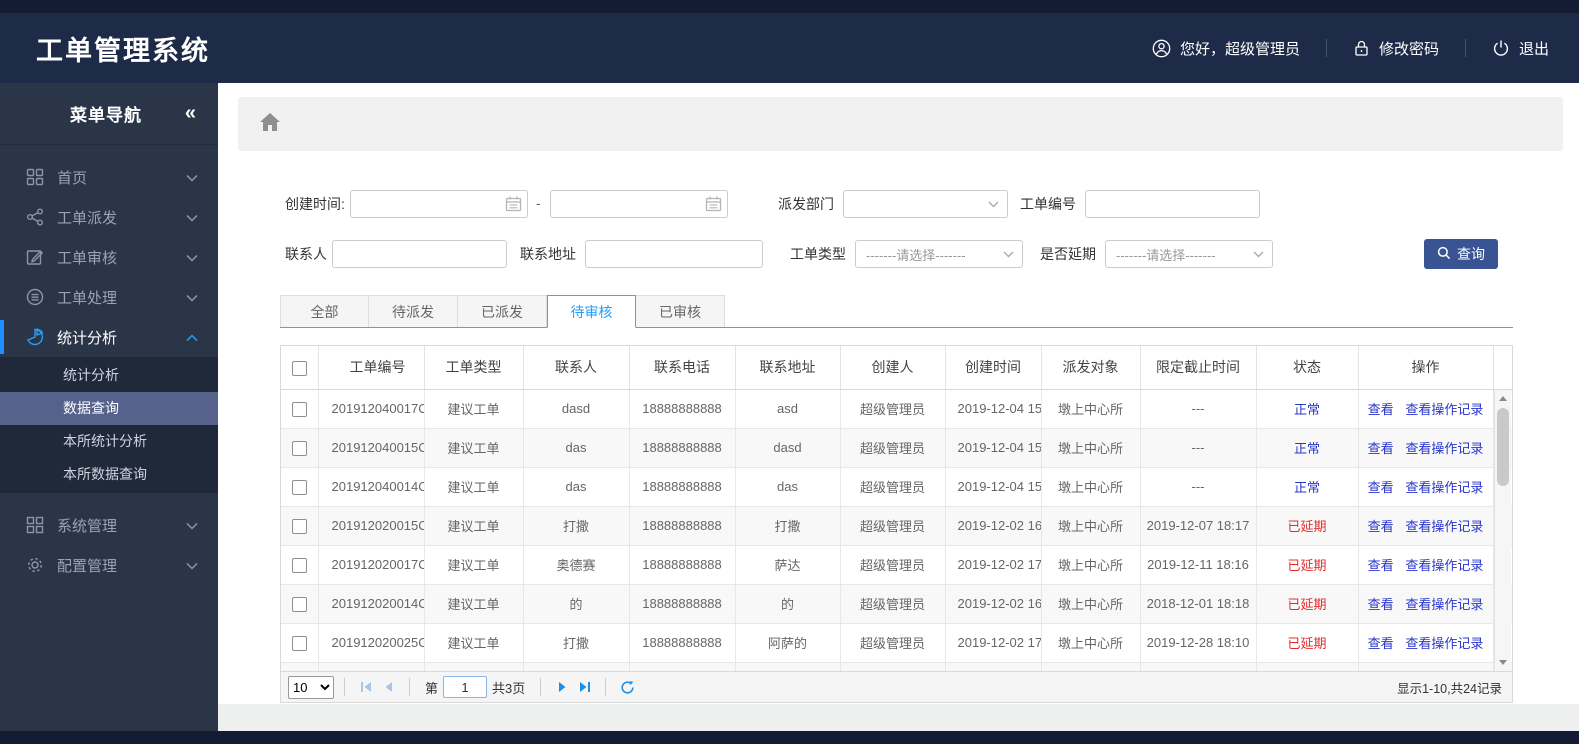 The width and height of the screenshot is (1579, 744). Describe the element at coordinates (413, 311) in the screenshot. I see `tab-to-dispatch: 待派发` at that location.